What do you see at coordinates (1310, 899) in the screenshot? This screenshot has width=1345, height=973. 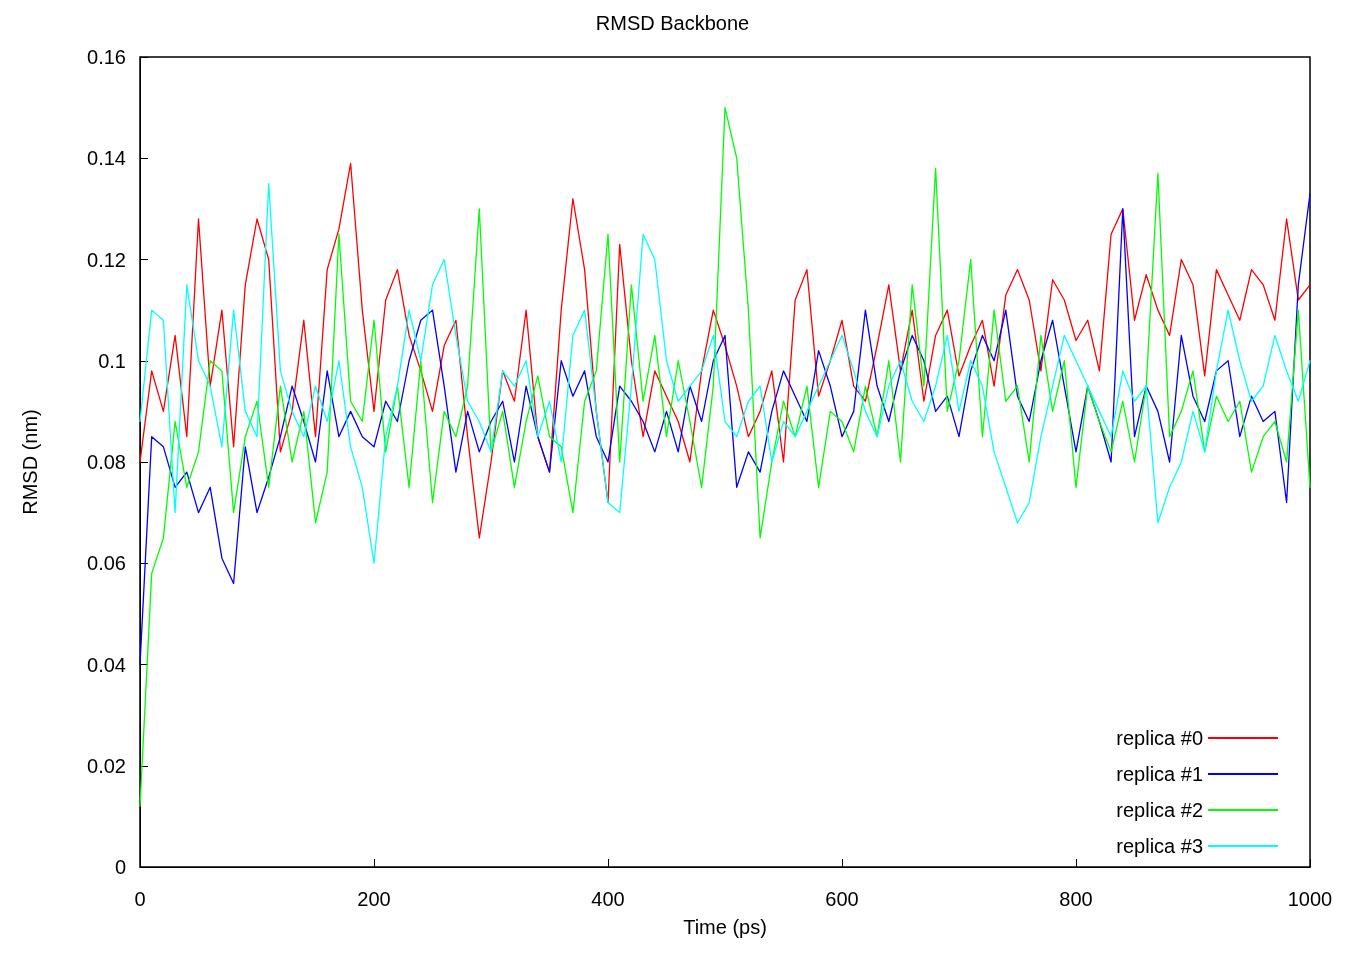 I see `x-tick-label: 1000` at bounding box center [1310, 899].